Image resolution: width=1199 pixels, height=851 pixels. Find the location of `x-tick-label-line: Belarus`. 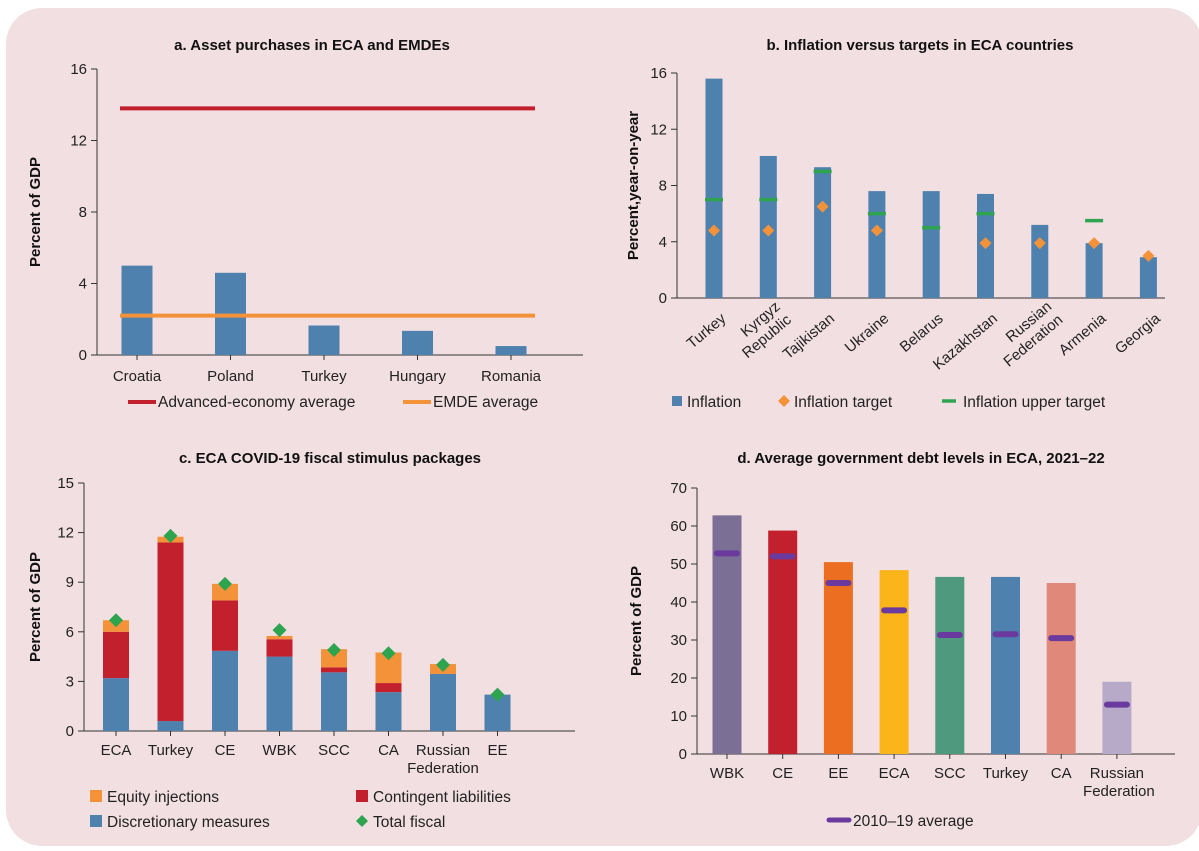

x-tick-label-line: Belarus is located at coordinates (922, 333).